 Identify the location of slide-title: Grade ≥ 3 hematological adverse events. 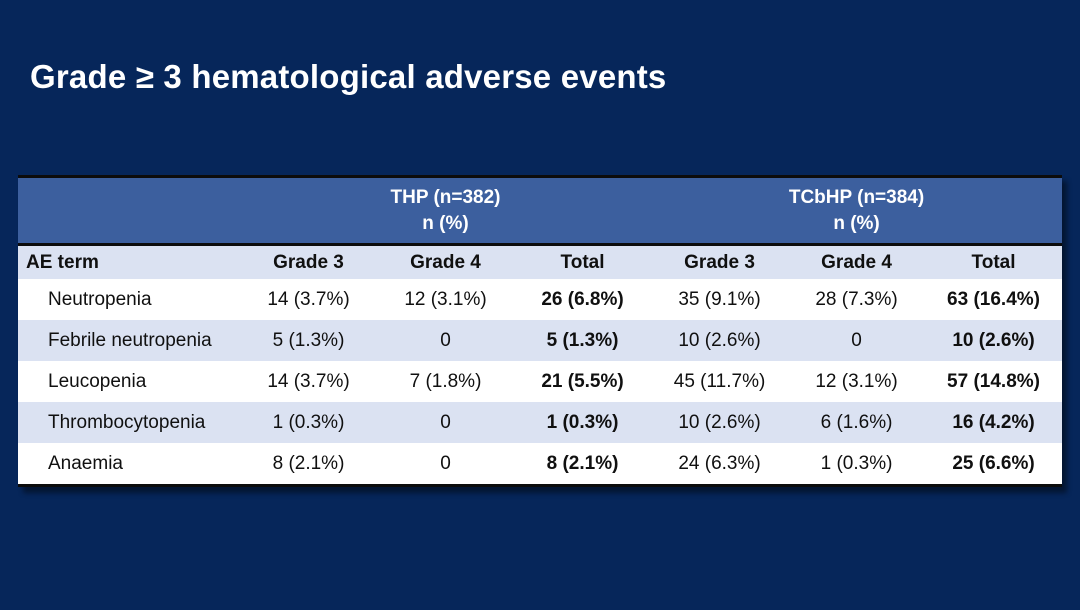
(348, 76).